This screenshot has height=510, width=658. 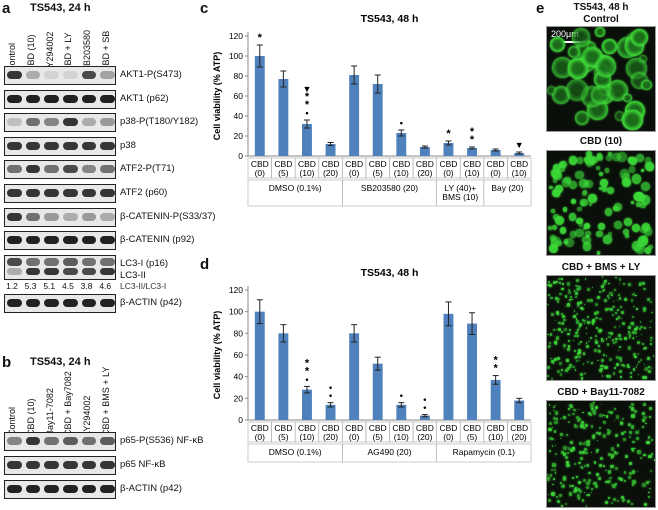 What do you see at coordinates (306, 379) in the screenshot?
I see `significance-mark: •` at bounding box center [306, 379].